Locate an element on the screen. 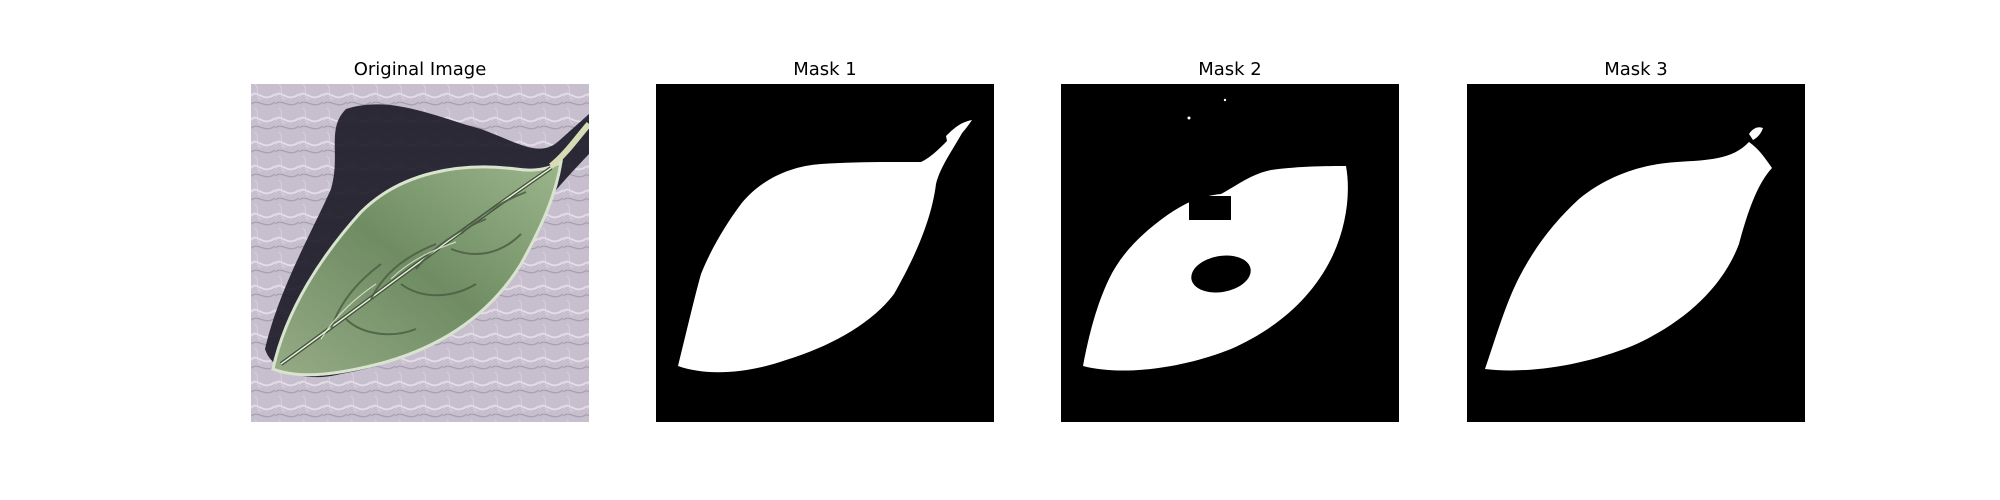 This screenshot has height=500, width=2000. panel-title: Original Image is located at coordinates (420, 69).